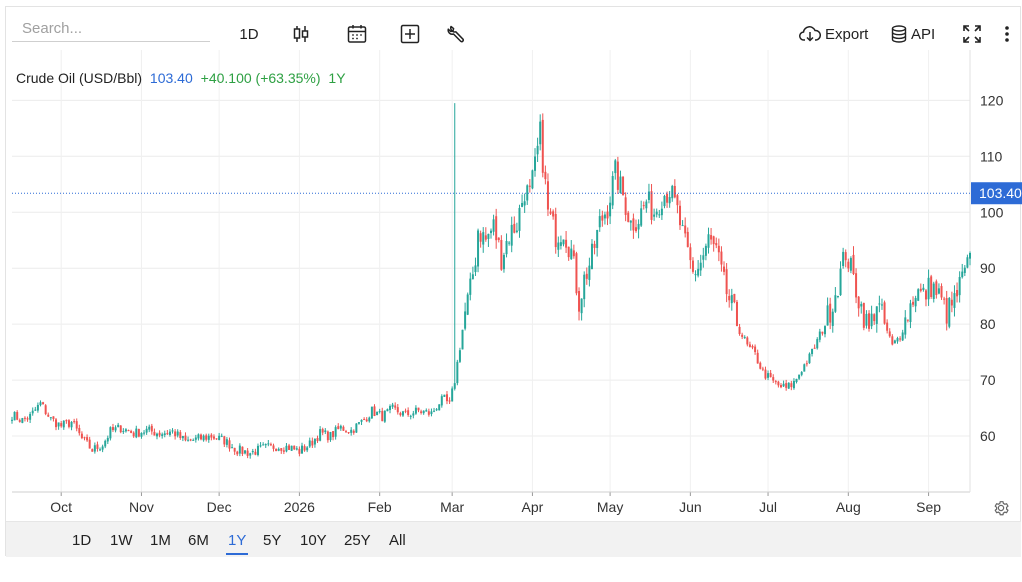  Describe the element at coordinates (237, 543) in the screenshot. I see `range-1y: 1Y` at that location.